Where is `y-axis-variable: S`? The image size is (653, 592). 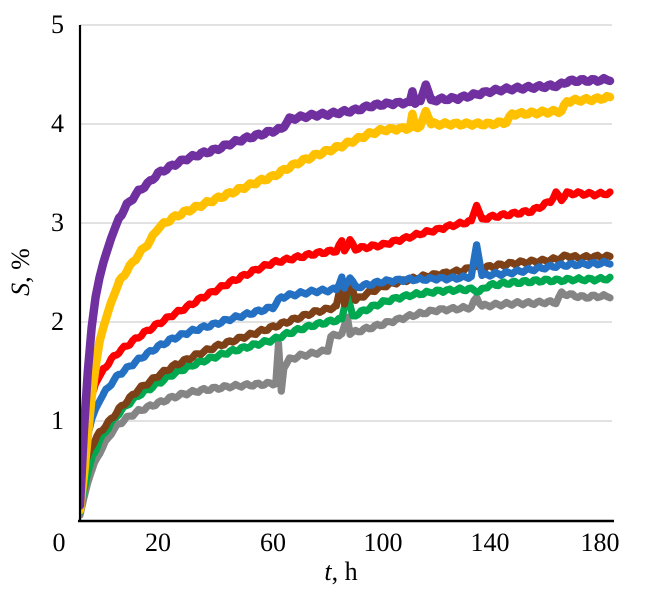 y-axis-variable: S is located at coordinates (20, 289).